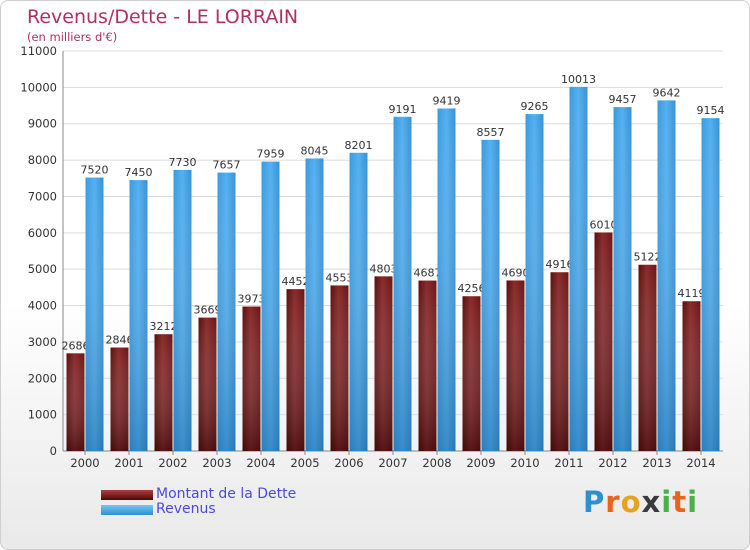 The image size is (750, 550). Describe the element at coordinates (42, 269) in the screenshot. I see `y-tick-label: 5000` at that location.